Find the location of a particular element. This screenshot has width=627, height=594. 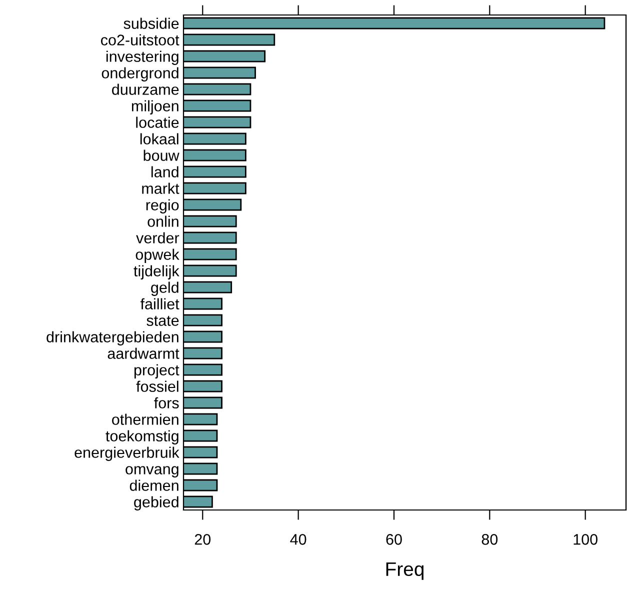

y-tick-label: locatie is located at coordinates (157, 122).